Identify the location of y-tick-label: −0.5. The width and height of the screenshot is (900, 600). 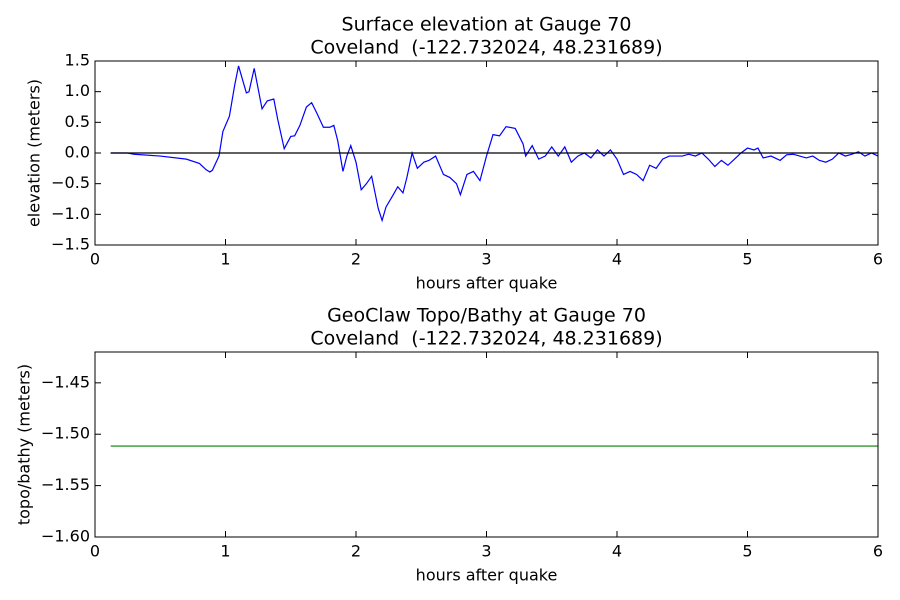
(70, 182).